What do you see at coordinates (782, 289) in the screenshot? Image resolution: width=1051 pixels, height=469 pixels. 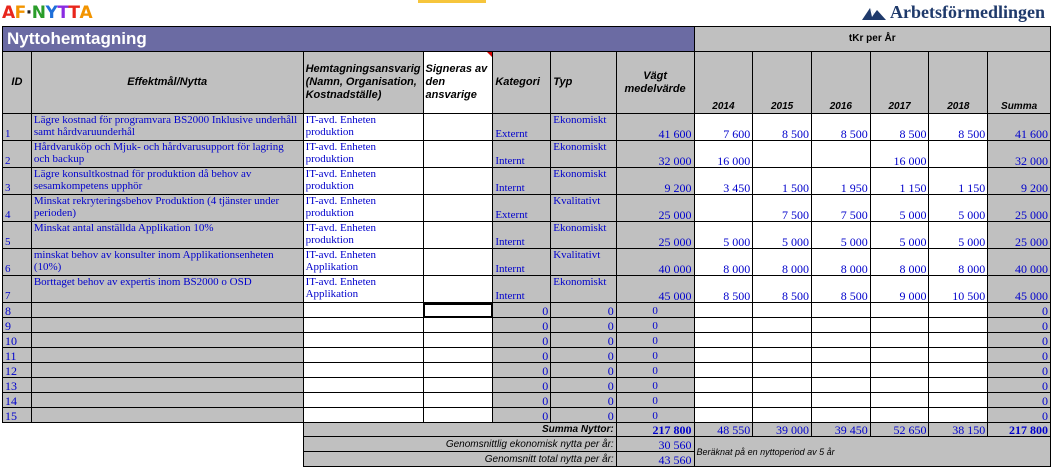 I see `year-cell-2015: 8 500` at bounding box center [782, 289].